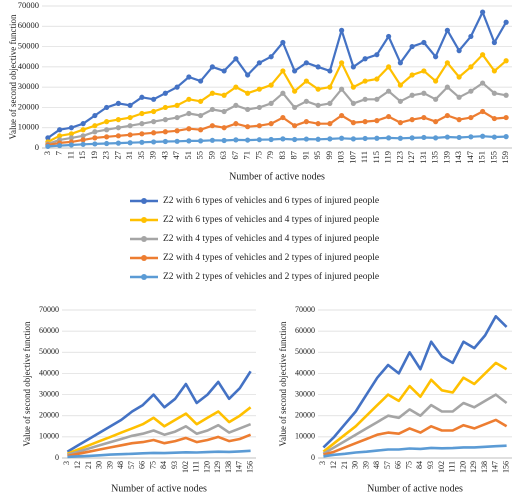 This screenshot has height=495, width=520. Describe the element at coordinates (228, 467) in the screenshot. I see `x-tick-label: 138` at that location.